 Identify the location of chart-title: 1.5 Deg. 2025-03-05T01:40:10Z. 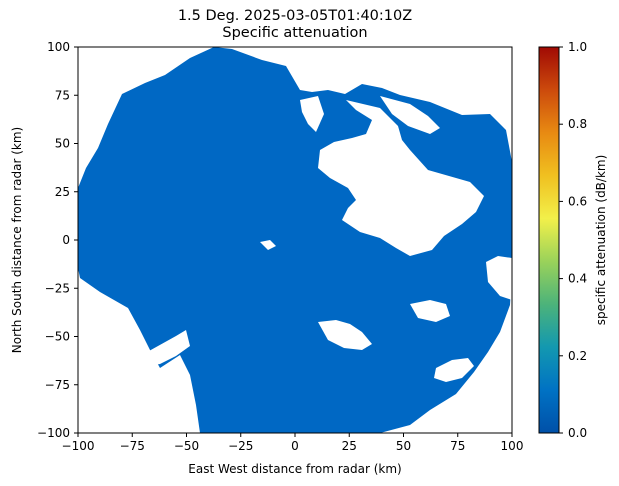
(295, 16).